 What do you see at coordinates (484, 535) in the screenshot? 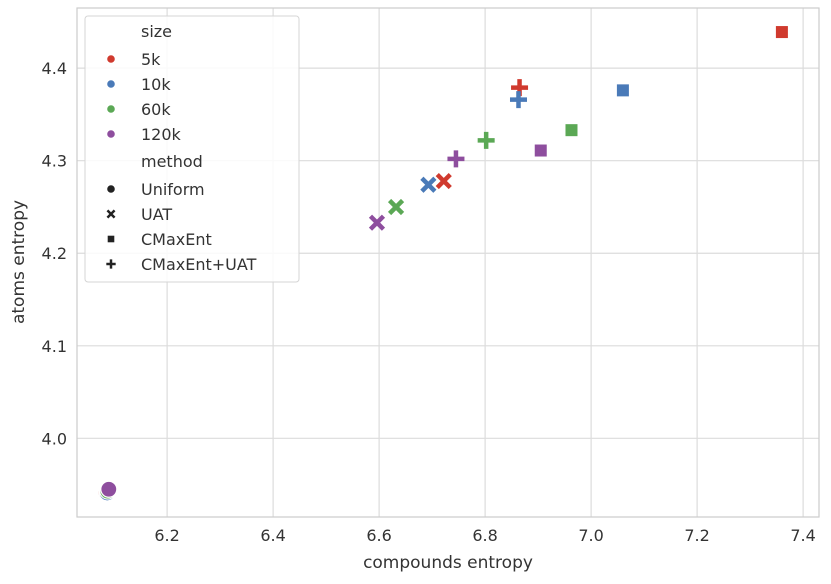
I see `x-tick-label: 6.8` at bounding box center [484, 535].